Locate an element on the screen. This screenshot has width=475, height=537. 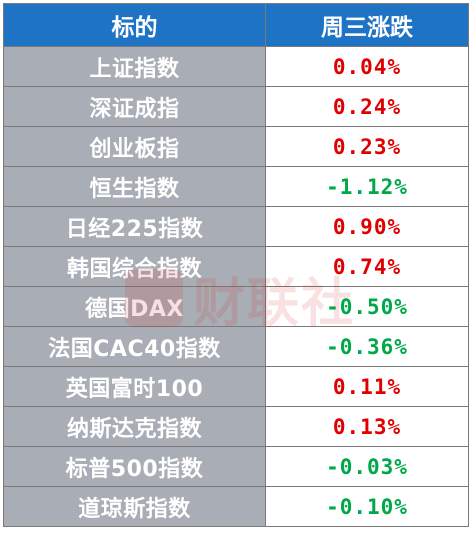
table-row: 纳斯达克指数 0.13% is located at coordinates (236, 426).